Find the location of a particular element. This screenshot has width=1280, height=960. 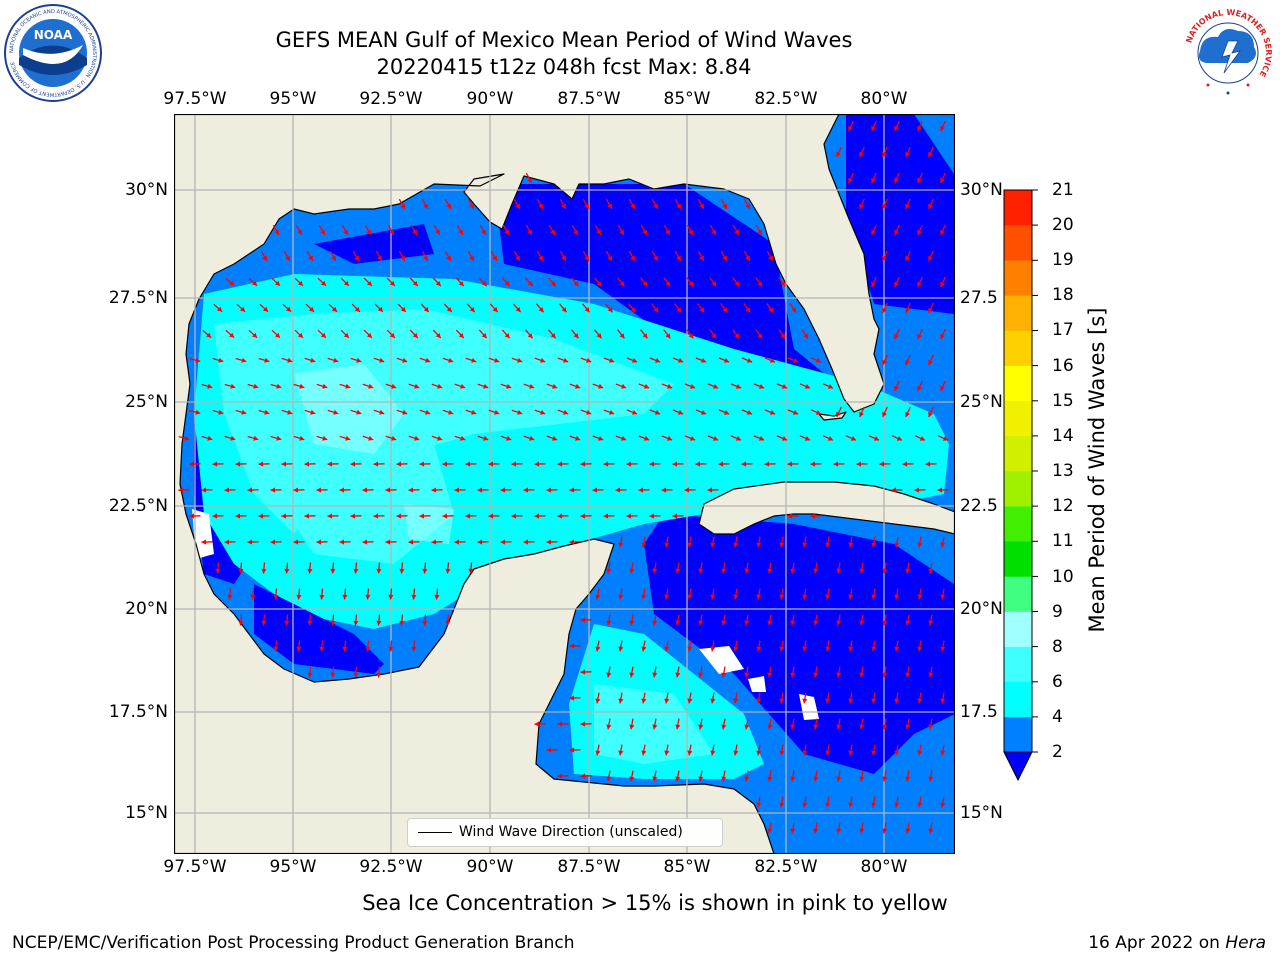

colorbar-tick: 13 is located at coordinates (1063, 471).